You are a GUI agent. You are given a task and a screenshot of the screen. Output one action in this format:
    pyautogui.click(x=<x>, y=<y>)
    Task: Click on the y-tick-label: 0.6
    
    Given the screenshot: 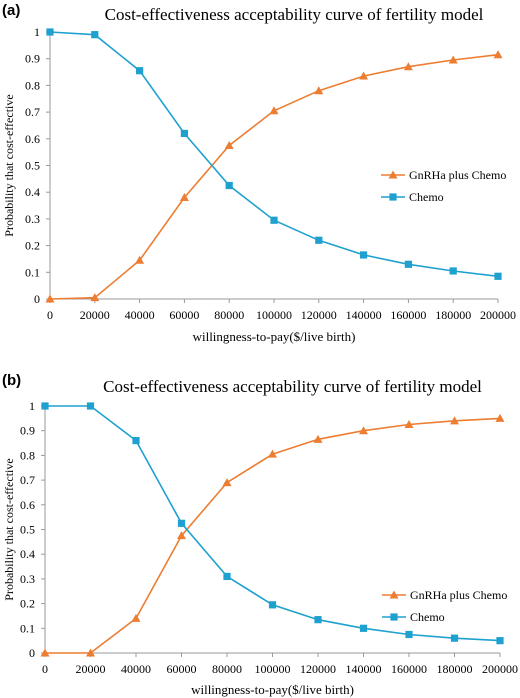 What is the action you would take?
    pyautogui.click(x=27, y=505)
    